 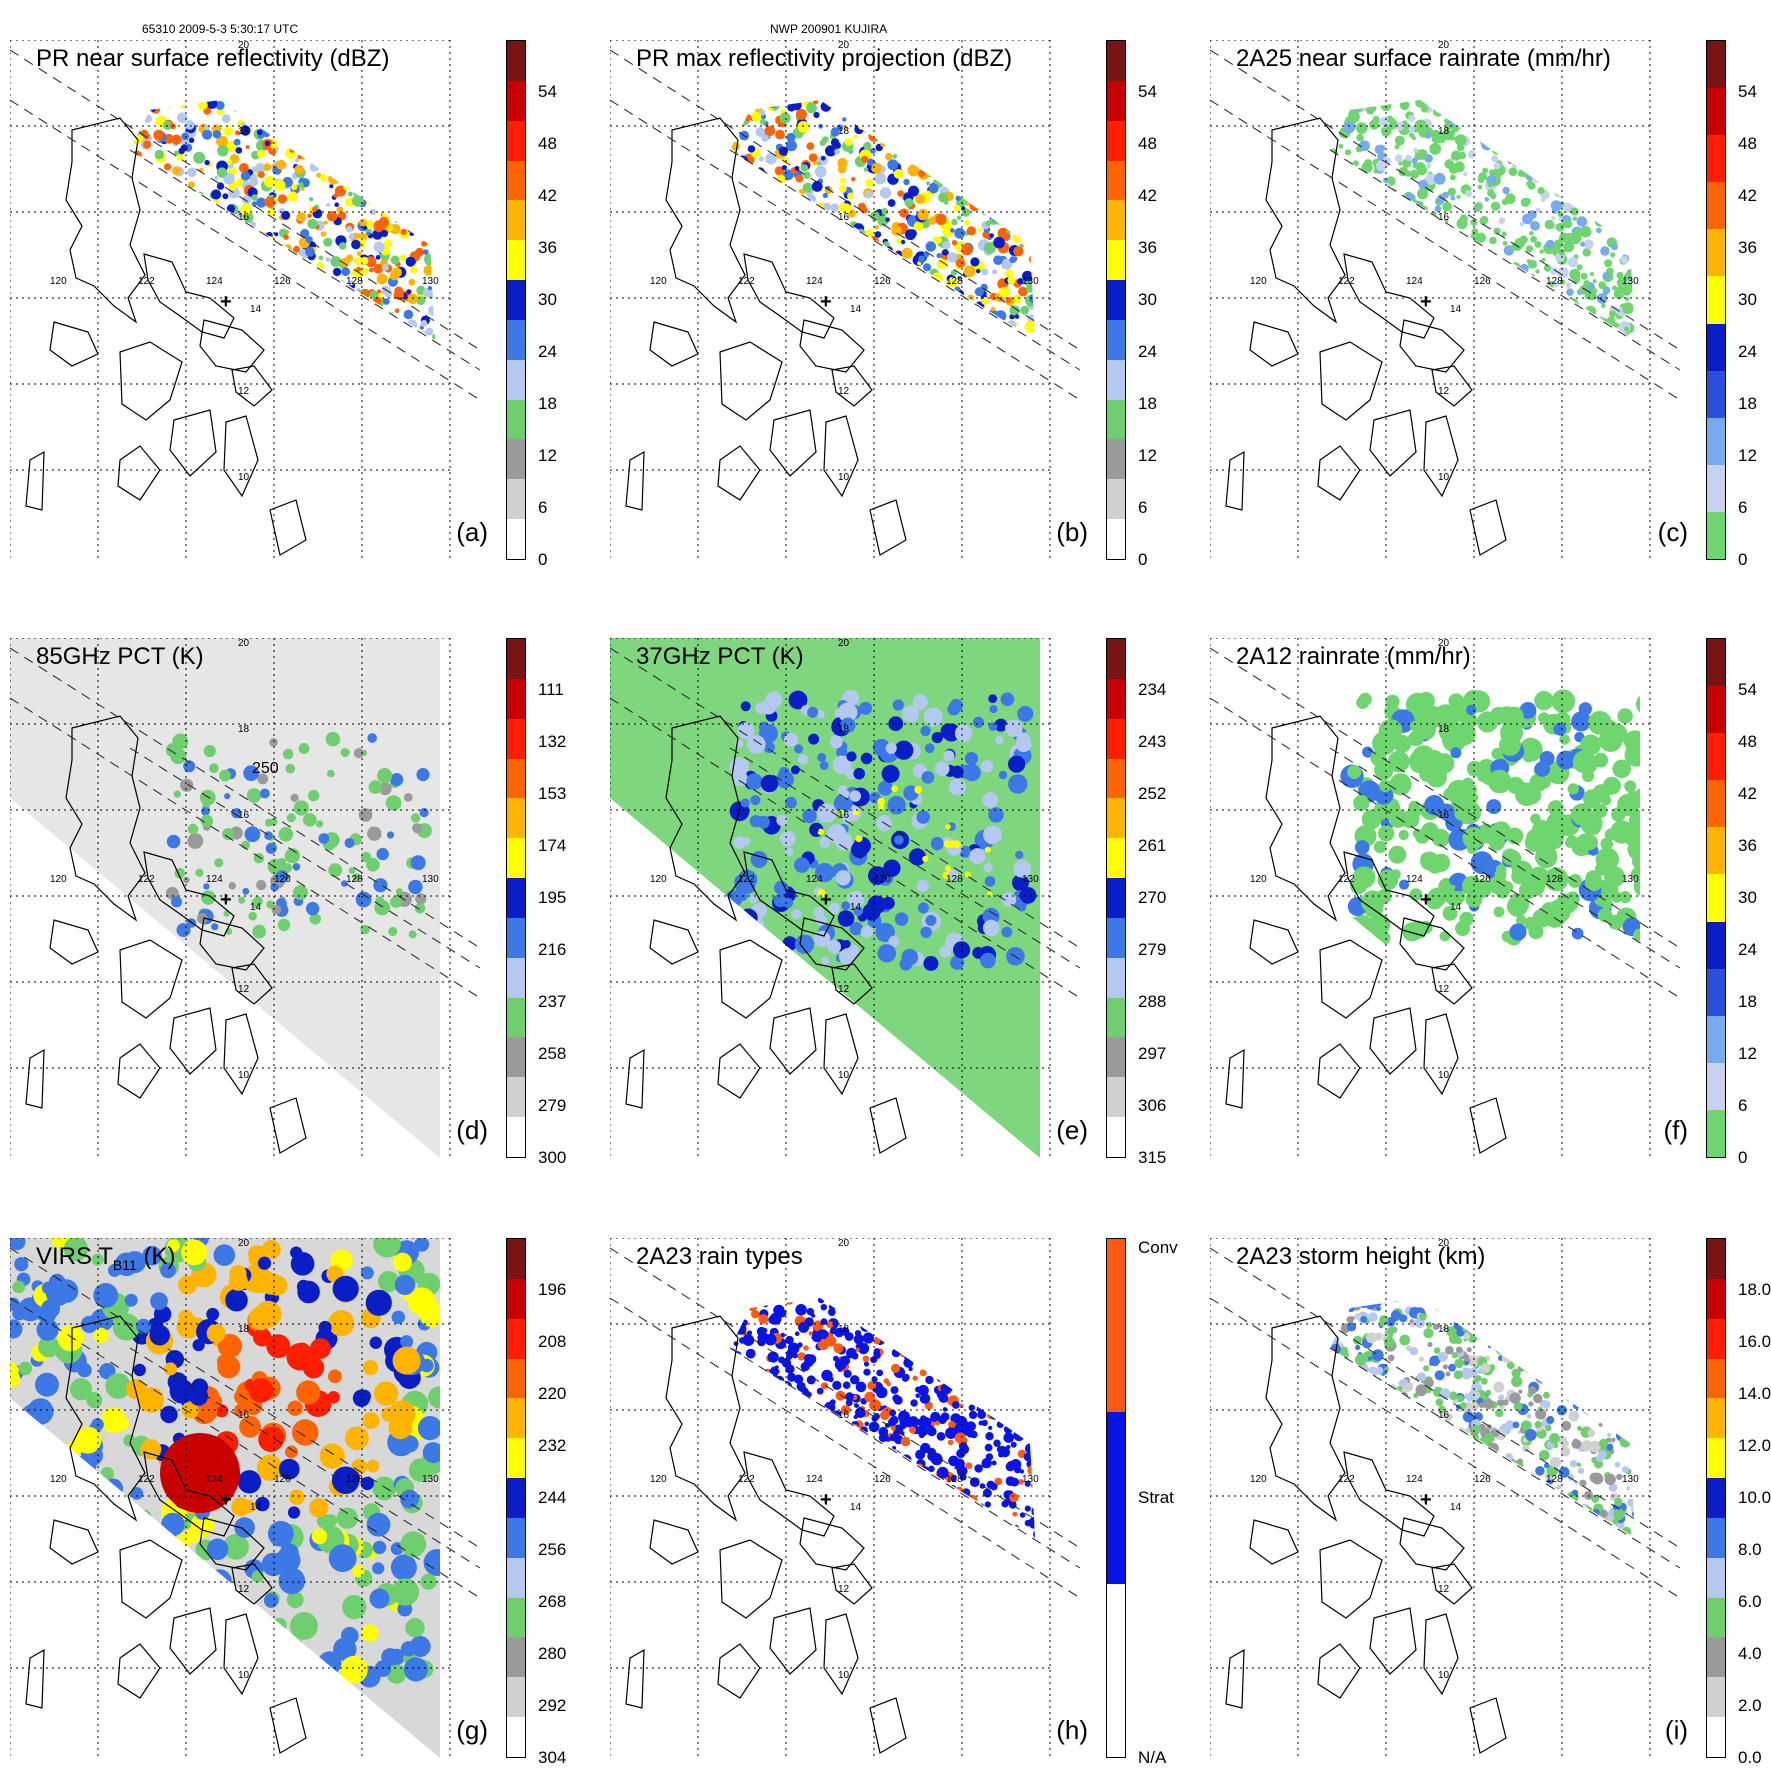 What do you see at coordinates (1152, 897) in the screenshot?
I see `colorbar-tick-label: 270` at bounding box center [1152, 897].